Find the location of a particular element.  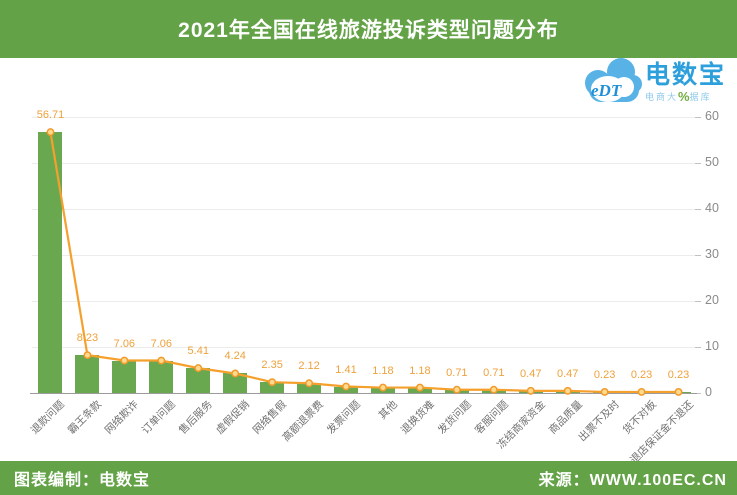

logo-text-block: 电数宝 电商大% 据库 is located at coordinates (688, 83).